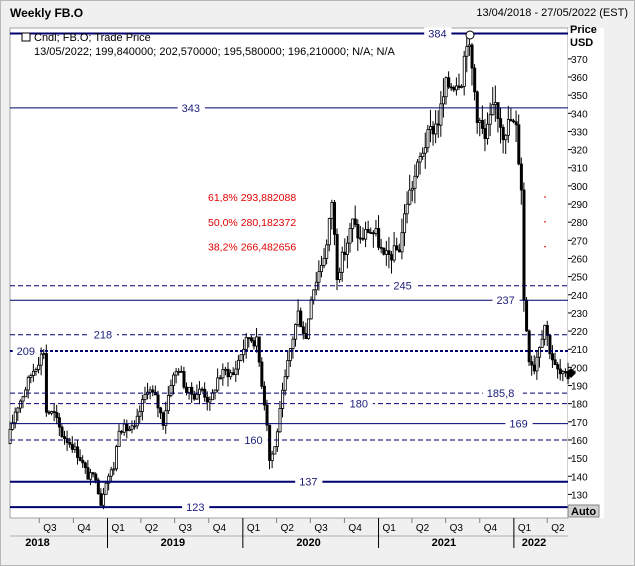  I want to click on y-tick-label: 190, so click(579, 387).